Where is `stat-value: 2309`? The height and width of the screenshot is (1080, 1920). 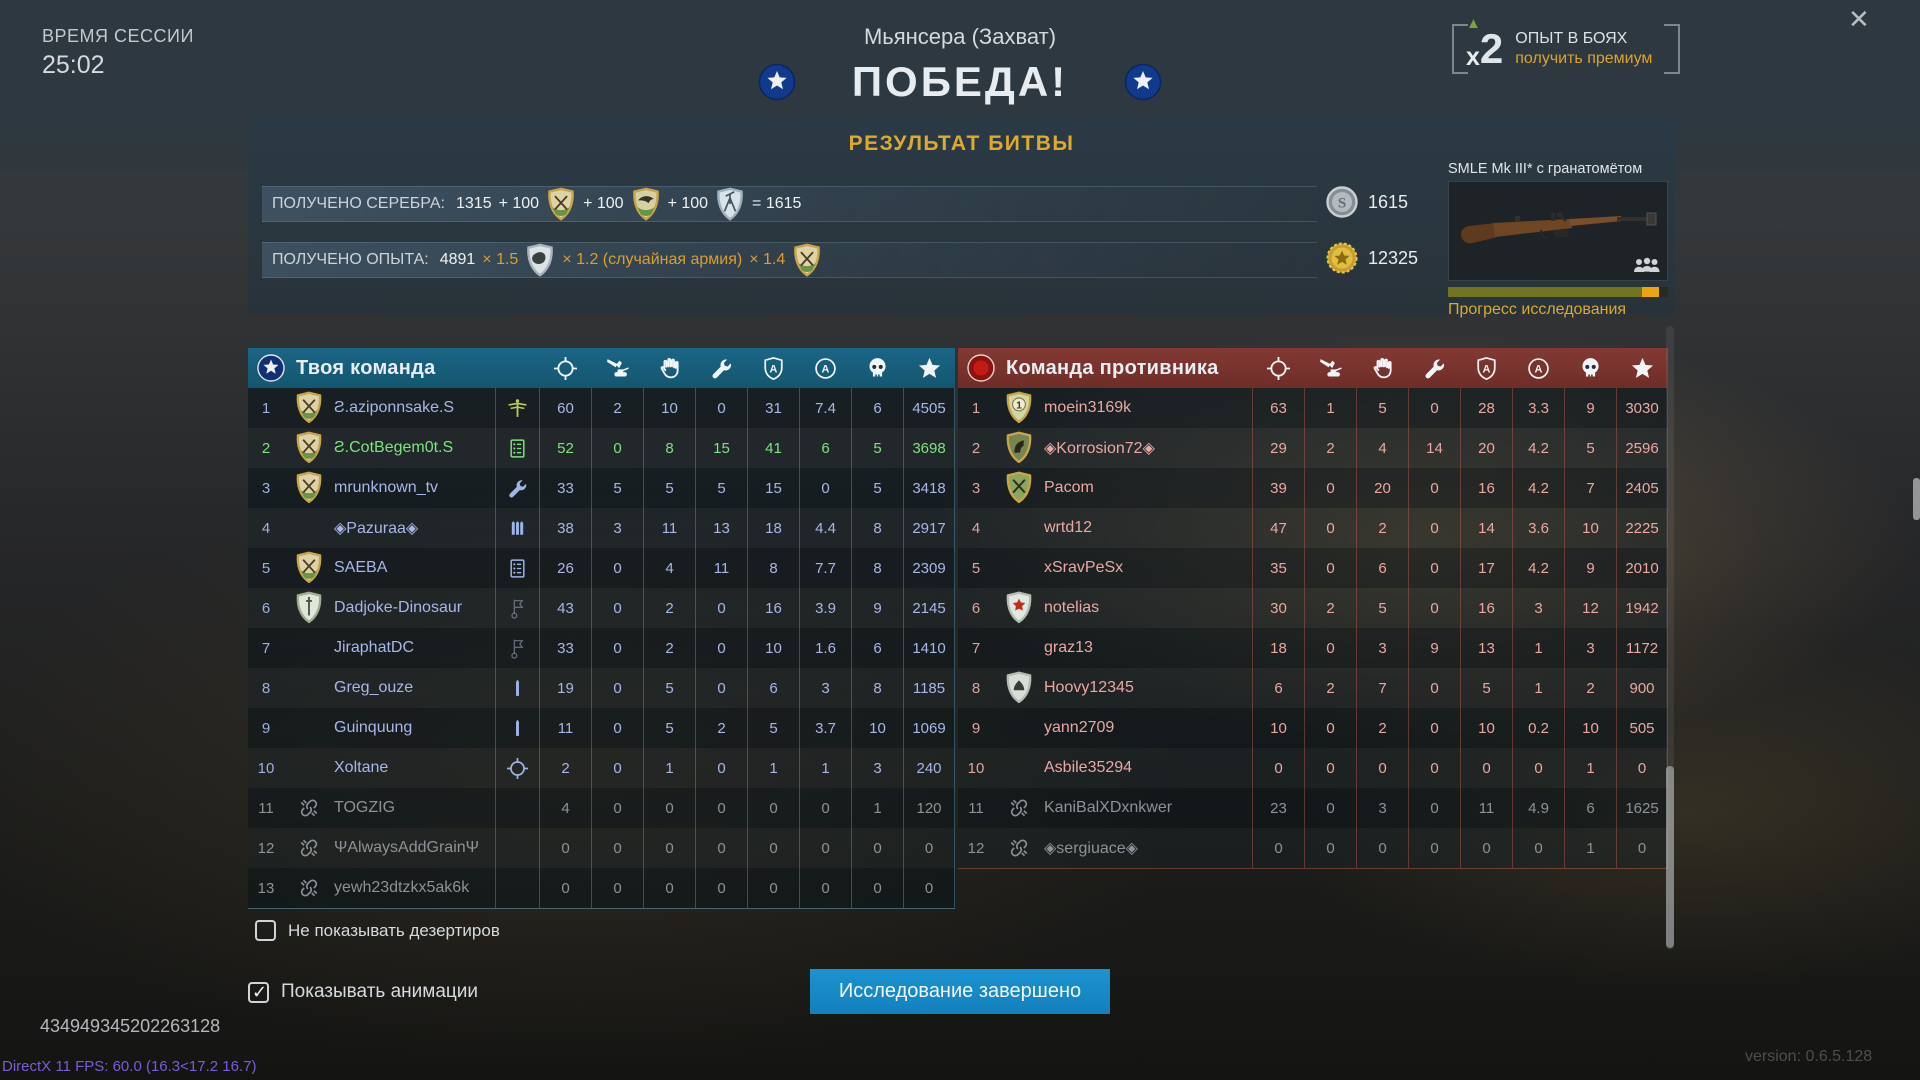
stat-value: 2309 is located at coordinates (929, 568).